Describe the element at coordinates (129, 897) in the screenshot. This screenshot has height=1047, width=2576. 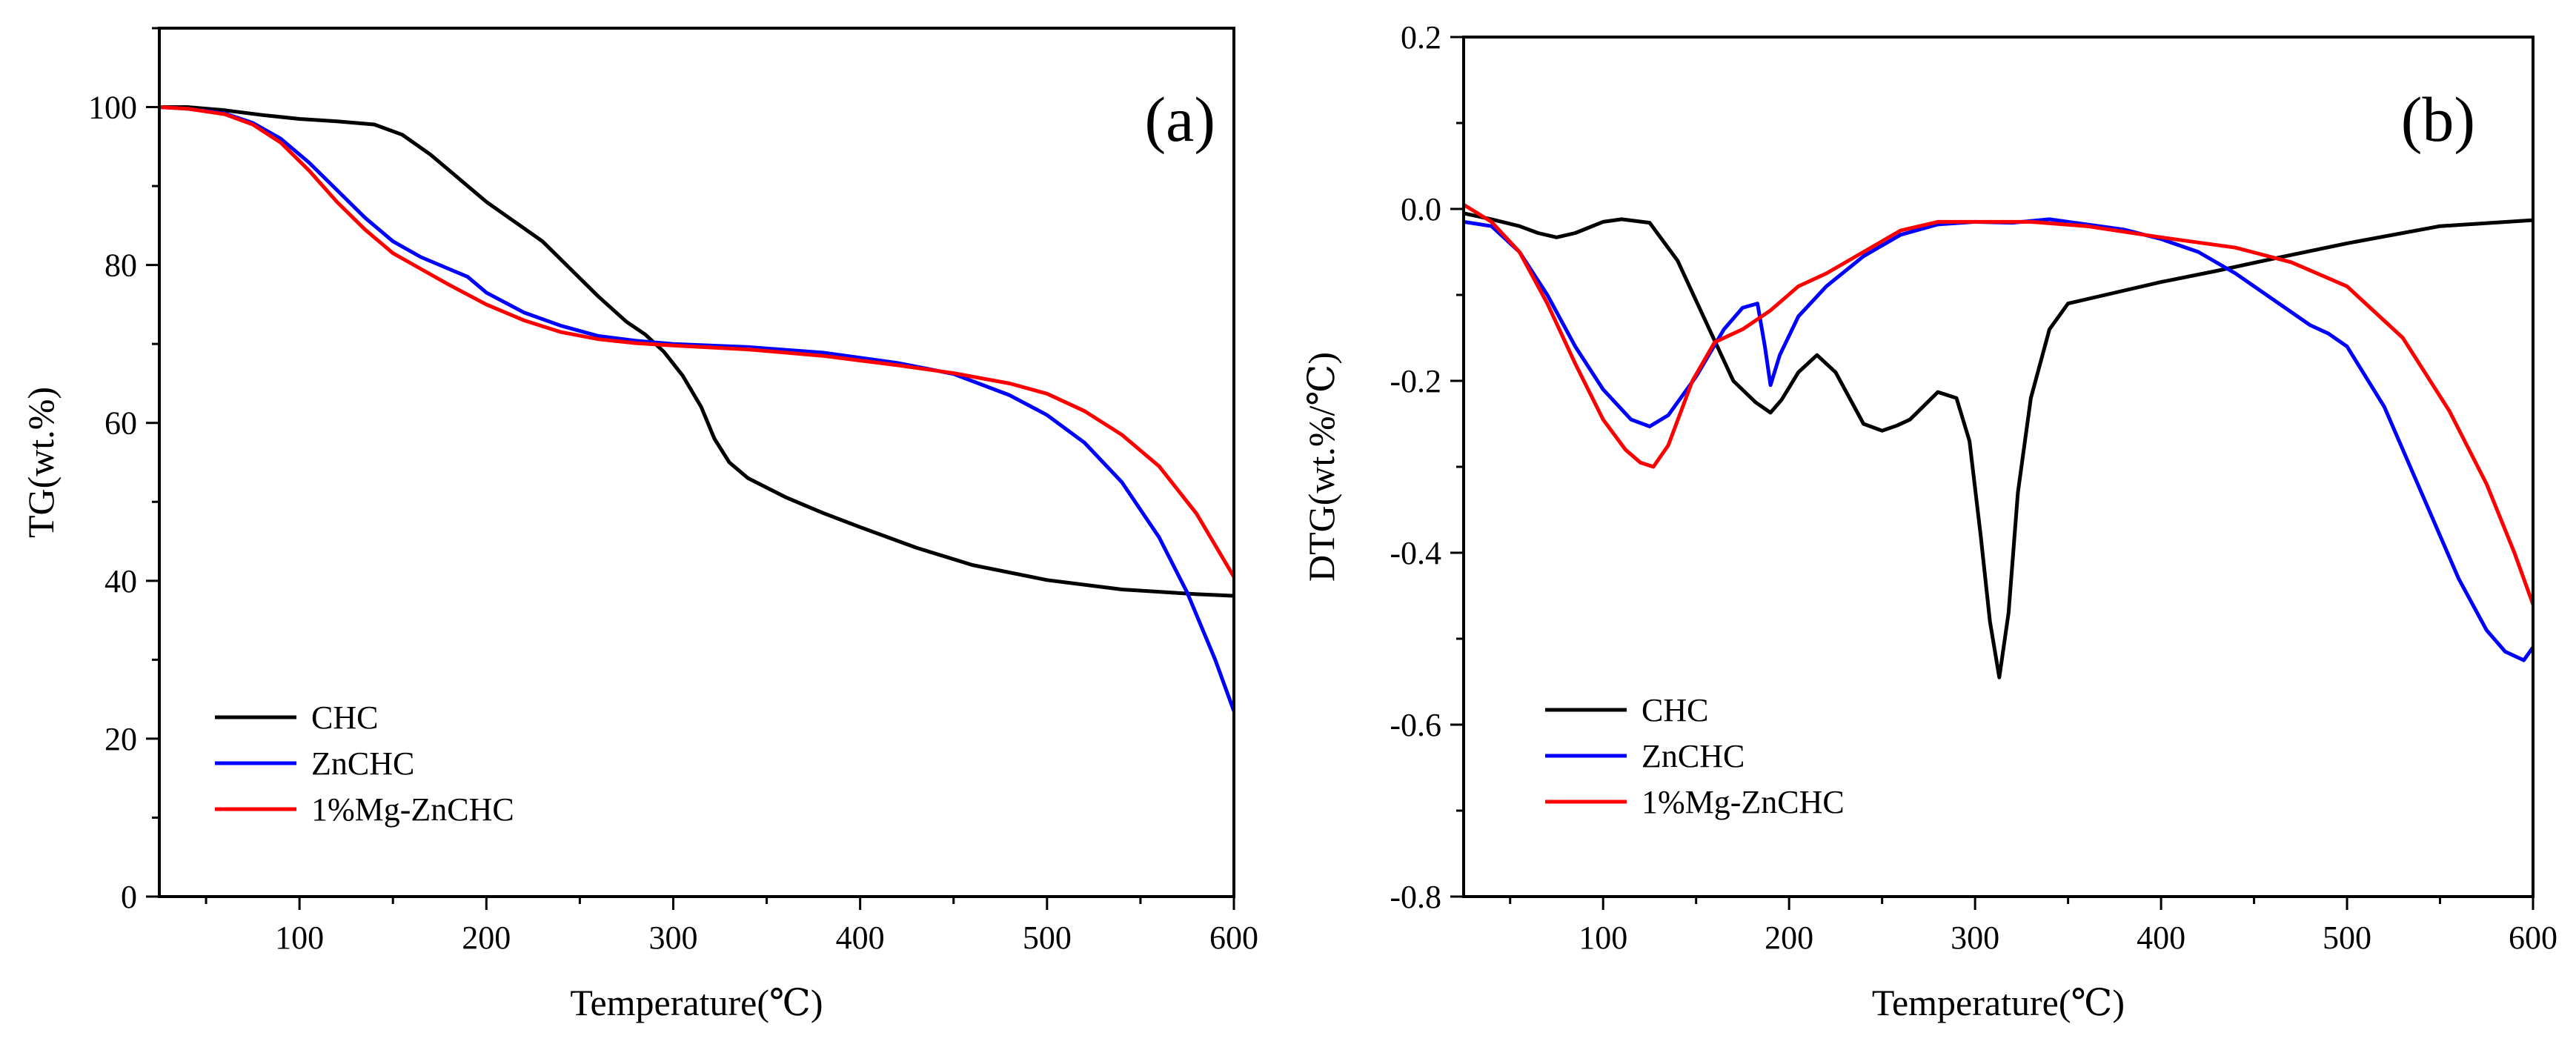
I see `y-tick-label: 0` at that location.